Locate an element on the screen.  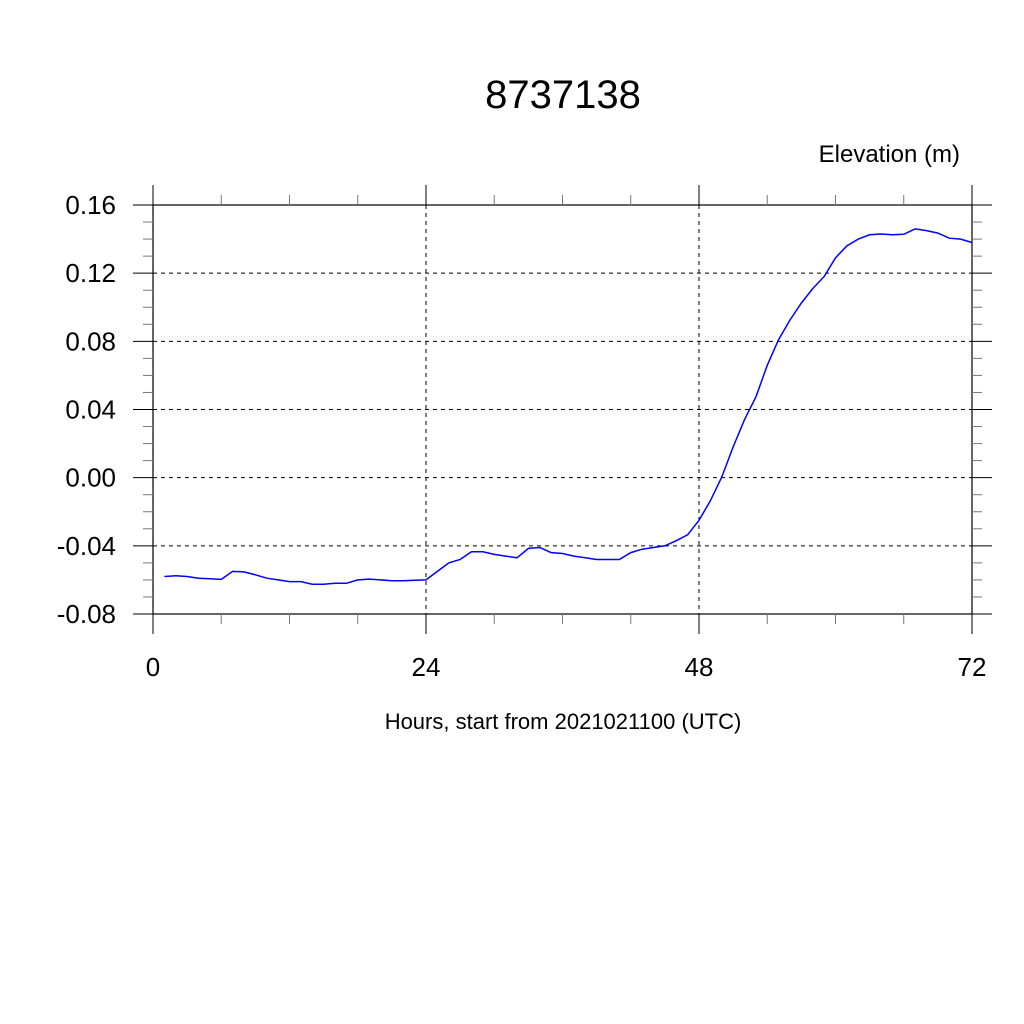
y-tick-label: 0.08 is located at coordinates (90, 341).